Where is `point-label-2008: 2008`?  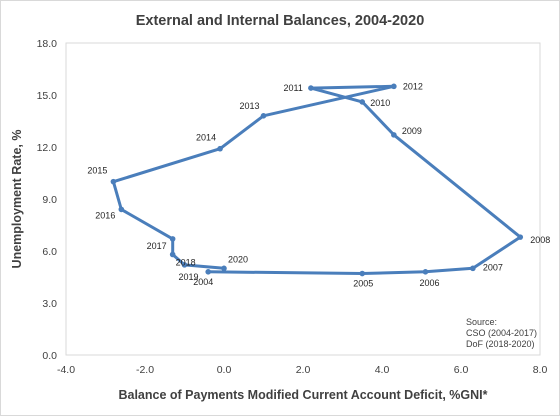
point-label-2008: 2008 is located at coordinates (540, 240).